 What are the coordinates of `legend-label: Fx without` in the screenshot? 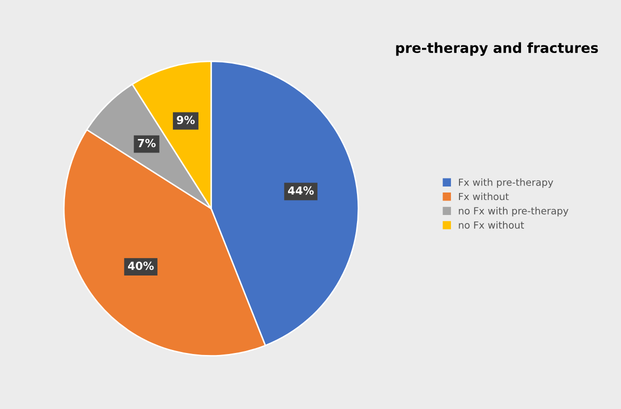 It's located at (483, 196).